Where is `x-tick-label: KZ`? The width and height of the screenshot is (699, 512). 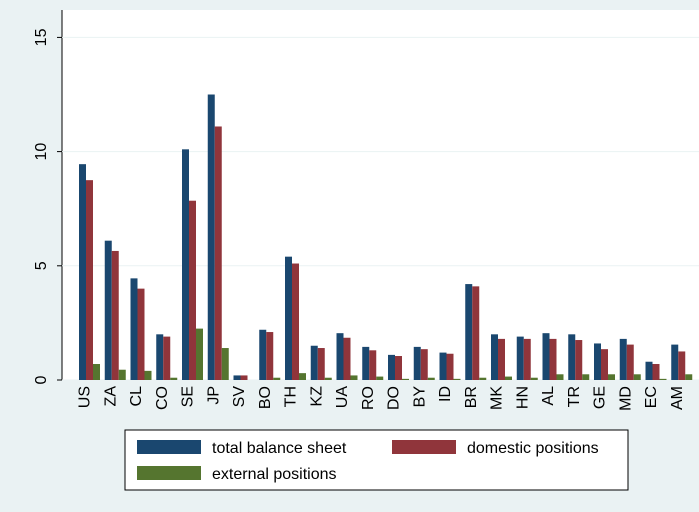 x-tick-label: KZ is located at coordinates (316, 396).